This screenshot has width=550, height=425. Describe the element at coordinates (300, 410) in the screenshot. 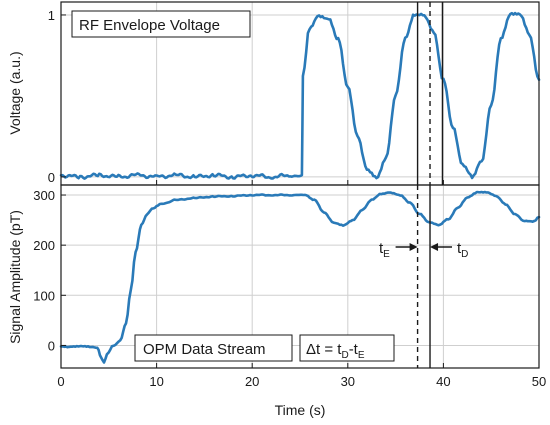

I see `x-axis-label: Time (s)` at that location.